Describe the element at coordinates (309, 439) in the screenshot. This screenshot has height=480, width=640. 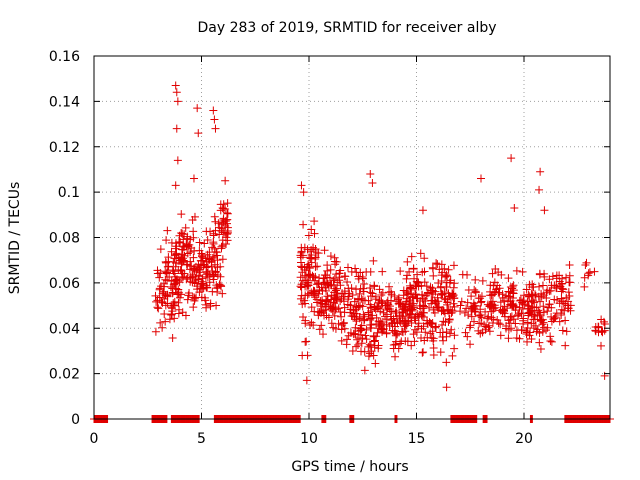
I see `x-tick-label: 10` at that location.